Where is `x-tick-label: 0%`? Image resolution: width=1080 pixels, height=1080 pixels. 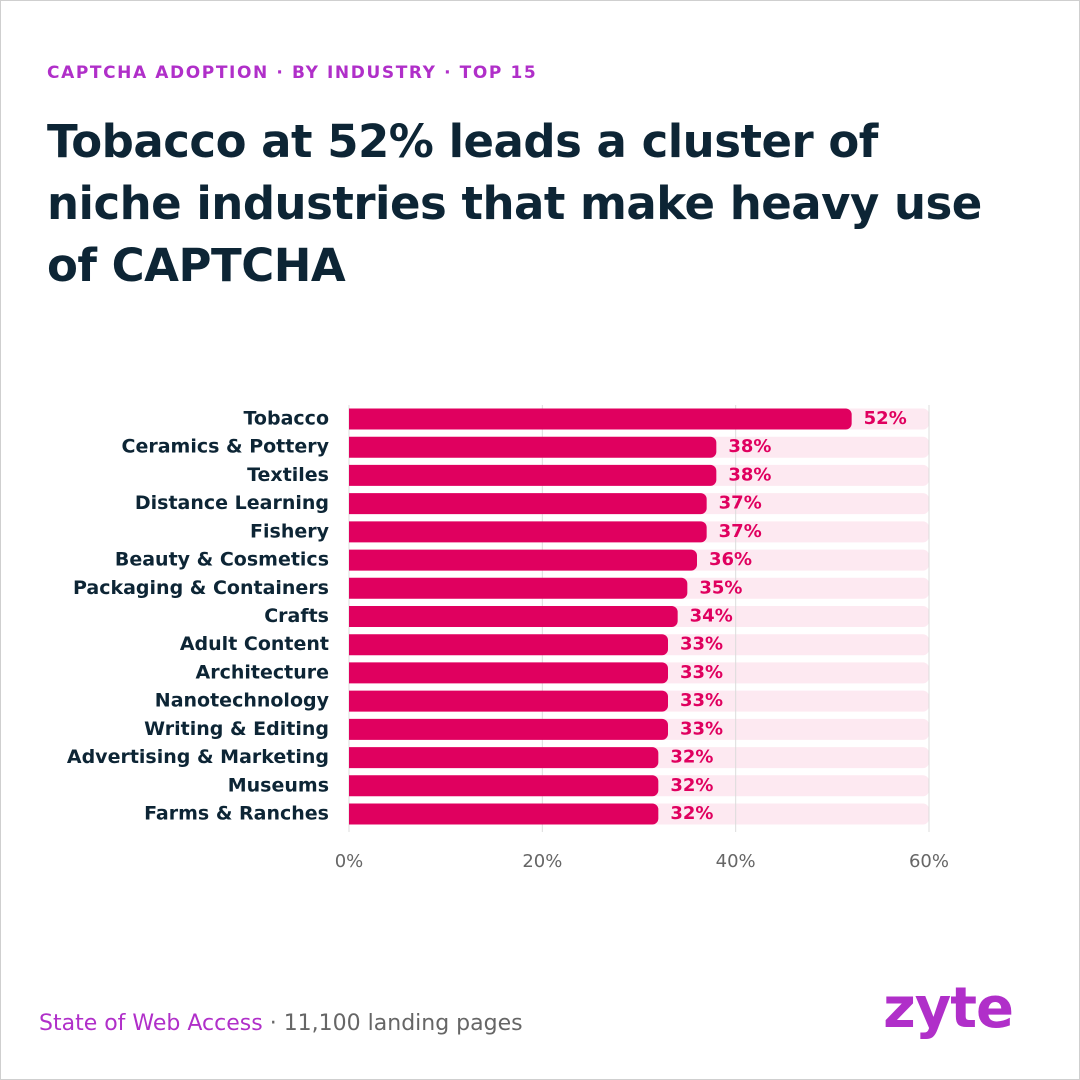 x-tick-label: 0% is located at coordinates (349, 861).